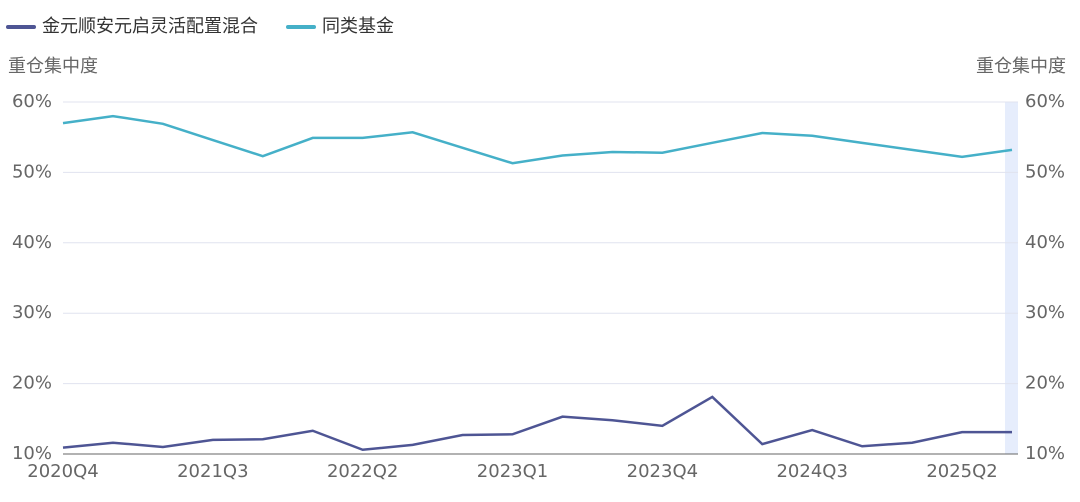 Image resolution: width=1080 pixels, height=502 pixels. I want to click on y-tick-label: 60%, so click(32, 101).